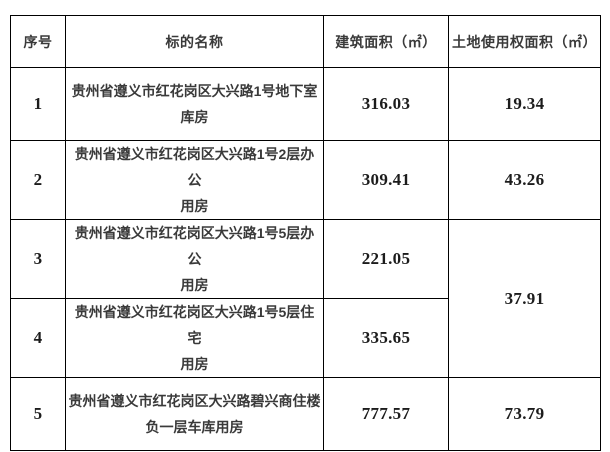  What do you see at coordinates (38, 414) in the screenshot?
I see `serial-number-cell: 5` at bounding box center [38, 414].